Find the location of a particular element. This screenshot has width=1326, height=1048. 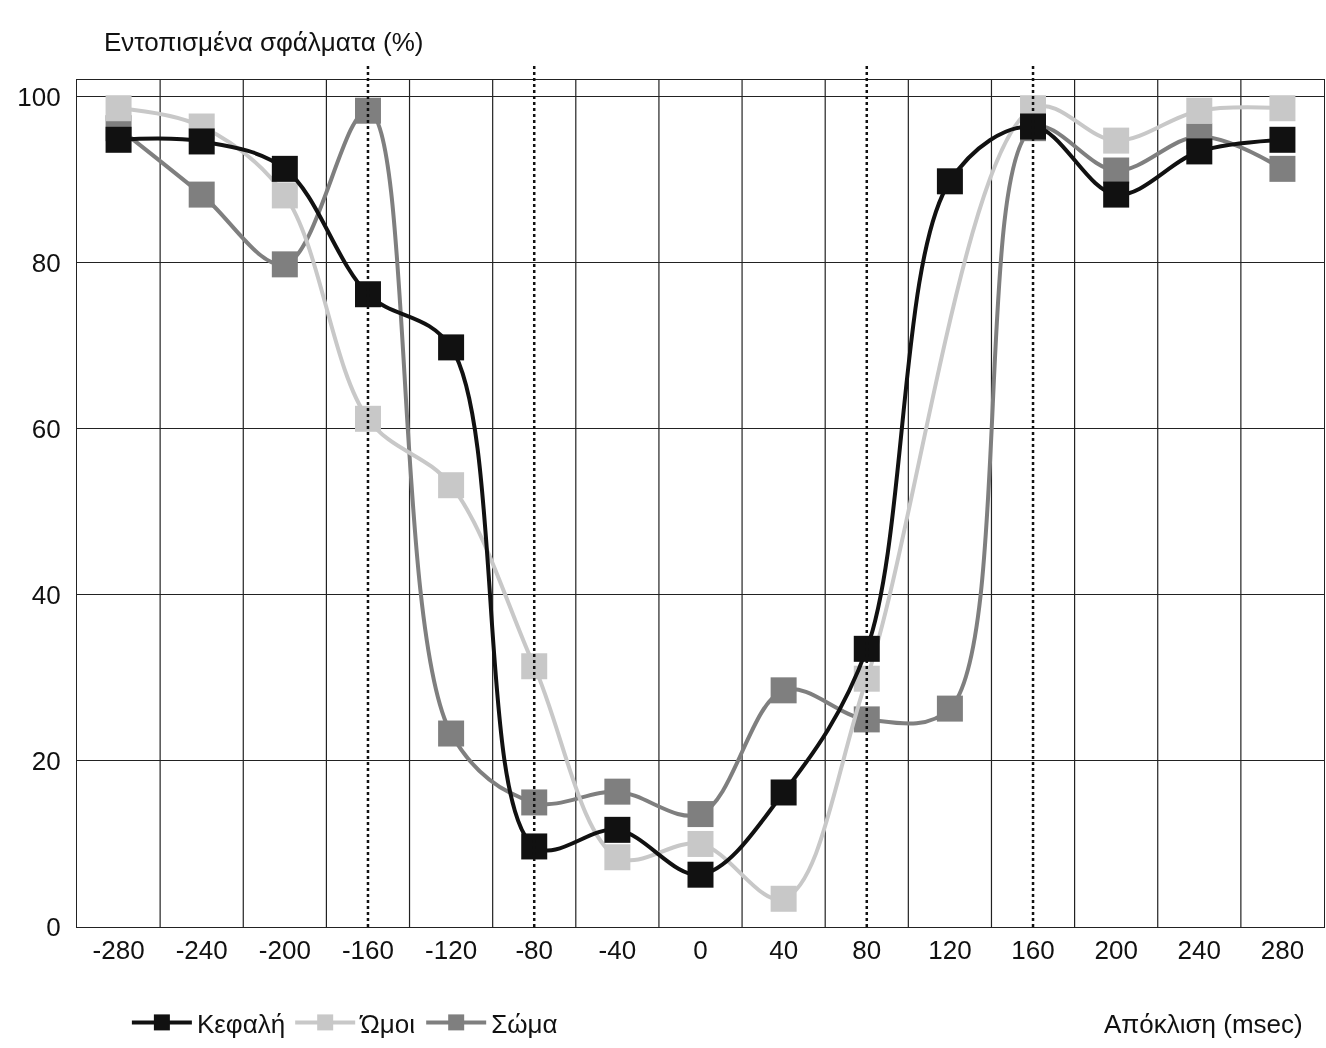

y-tick-label: 80 is located at coordinates (46, 262).